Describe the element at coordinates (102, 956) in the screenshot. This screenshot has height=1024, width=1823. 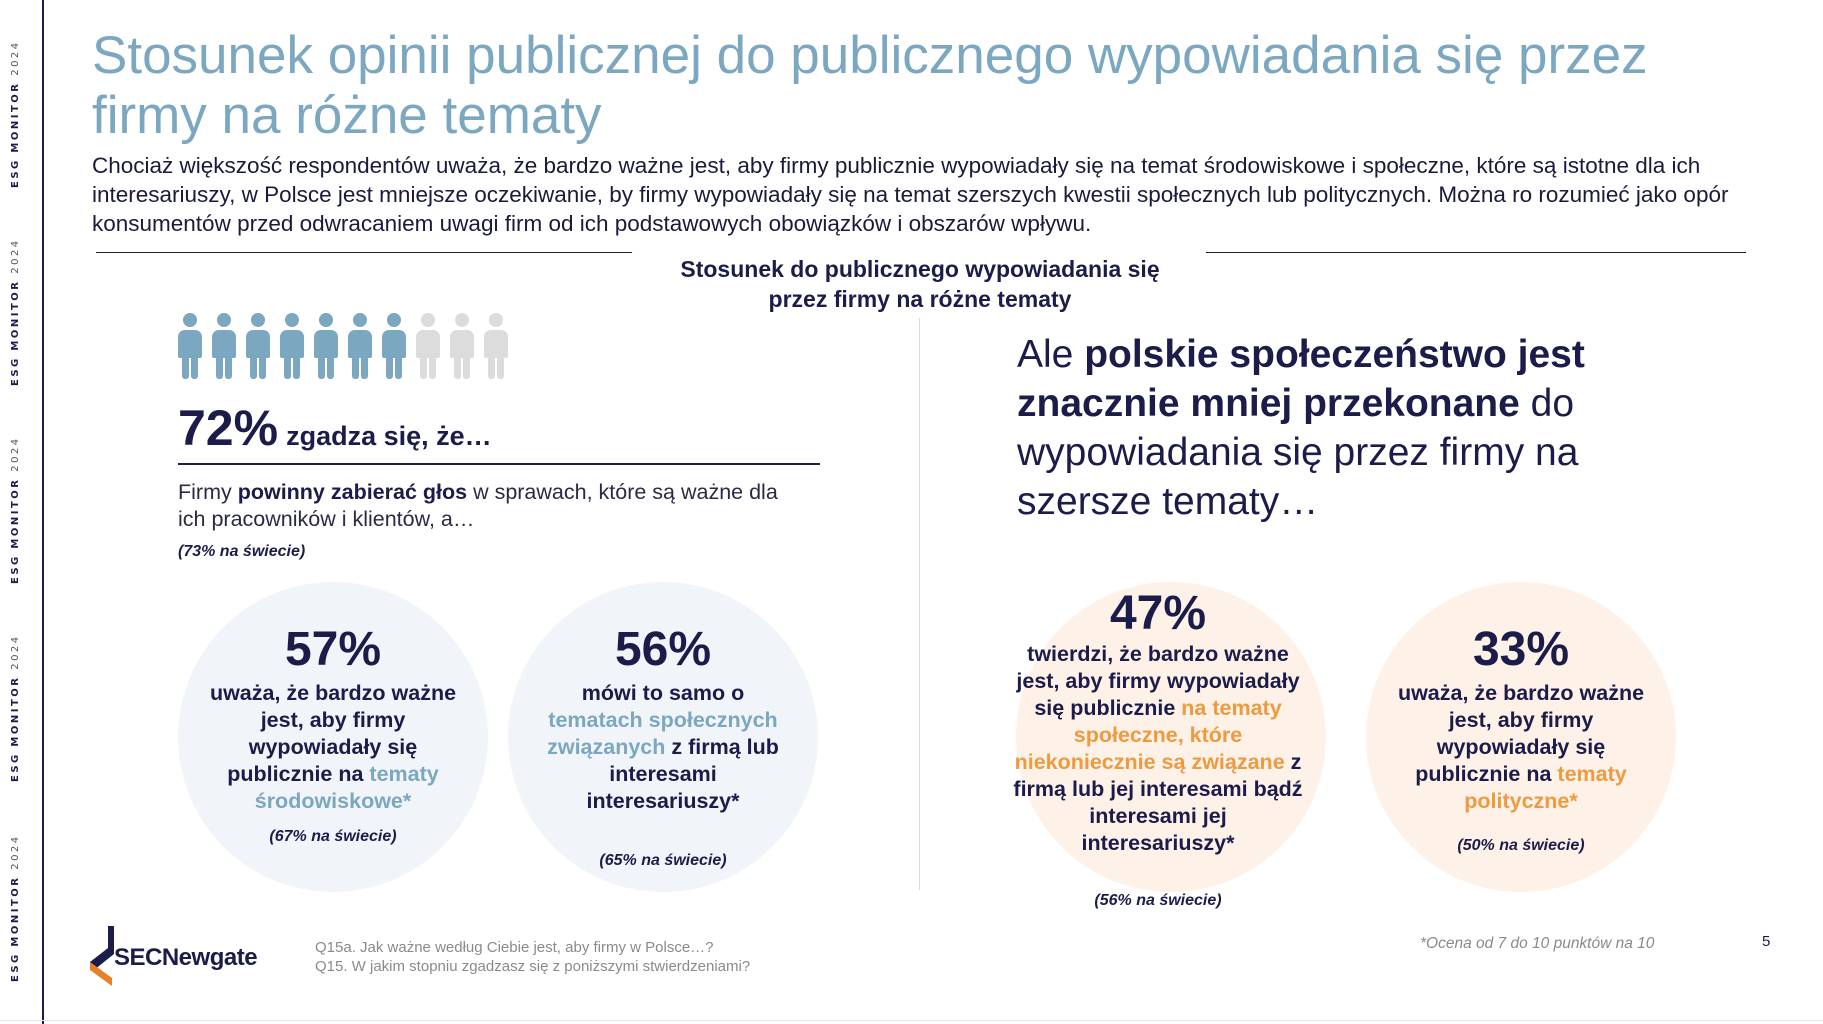
I see `logo-mark-icon` at that location.